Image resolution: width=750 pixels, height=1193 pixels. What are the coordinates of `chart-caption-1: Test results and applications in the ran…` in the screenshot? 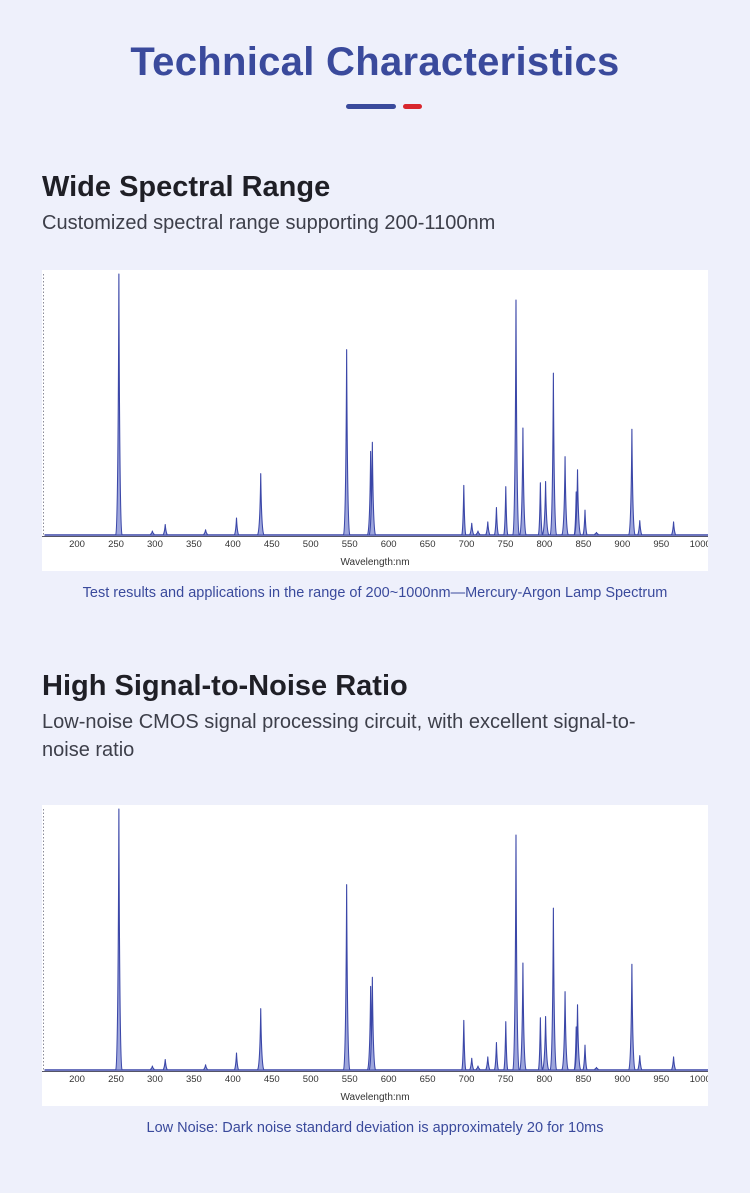 It's located at (375, 593).